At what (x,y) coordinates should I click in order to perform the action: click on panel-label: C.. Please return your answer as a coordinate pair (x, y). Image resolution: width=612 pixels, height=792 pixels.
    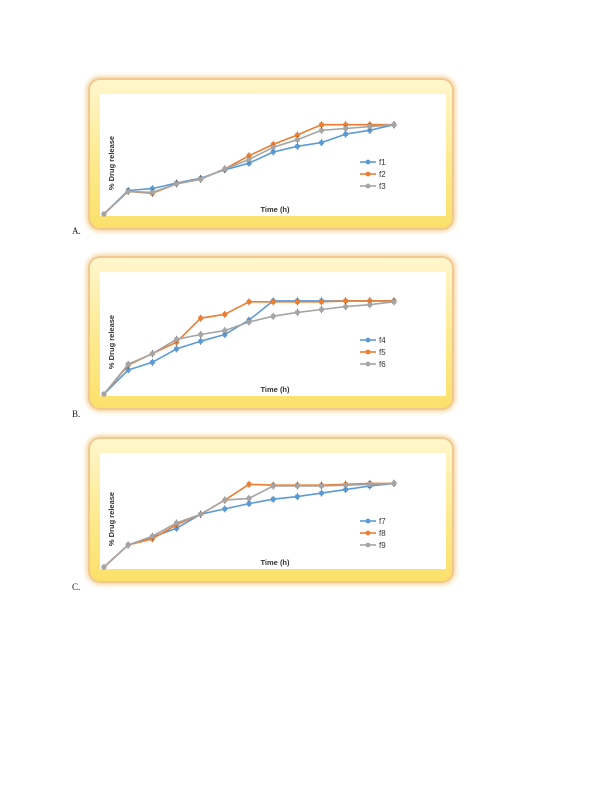
    Looking at the image, I should click on (76, 587).